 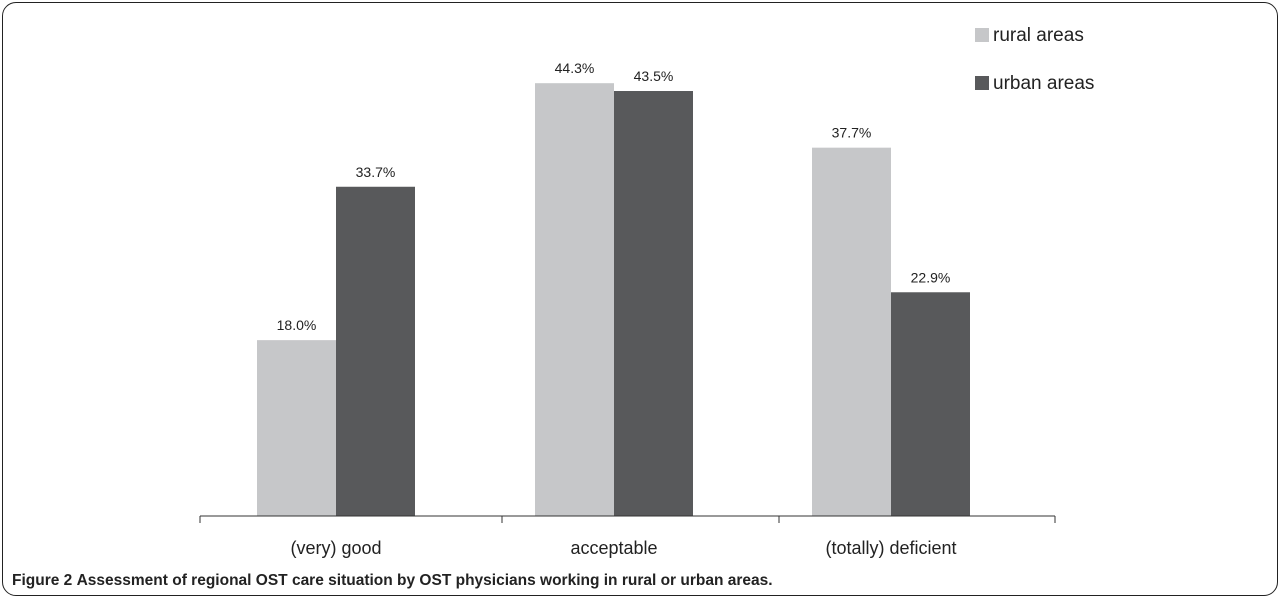 I want to click on figure-label: Figure 2, so click(x=42, y=580).